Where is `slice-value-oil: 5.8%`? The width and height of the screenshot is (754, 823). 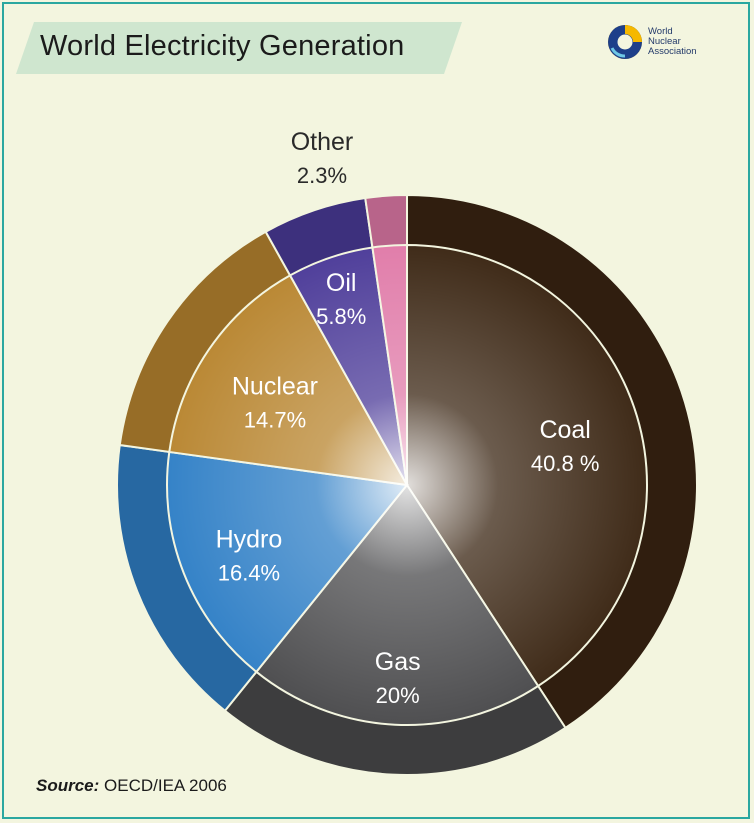 slice-value-oil: 5.8% is located at coordinates (341, 316).